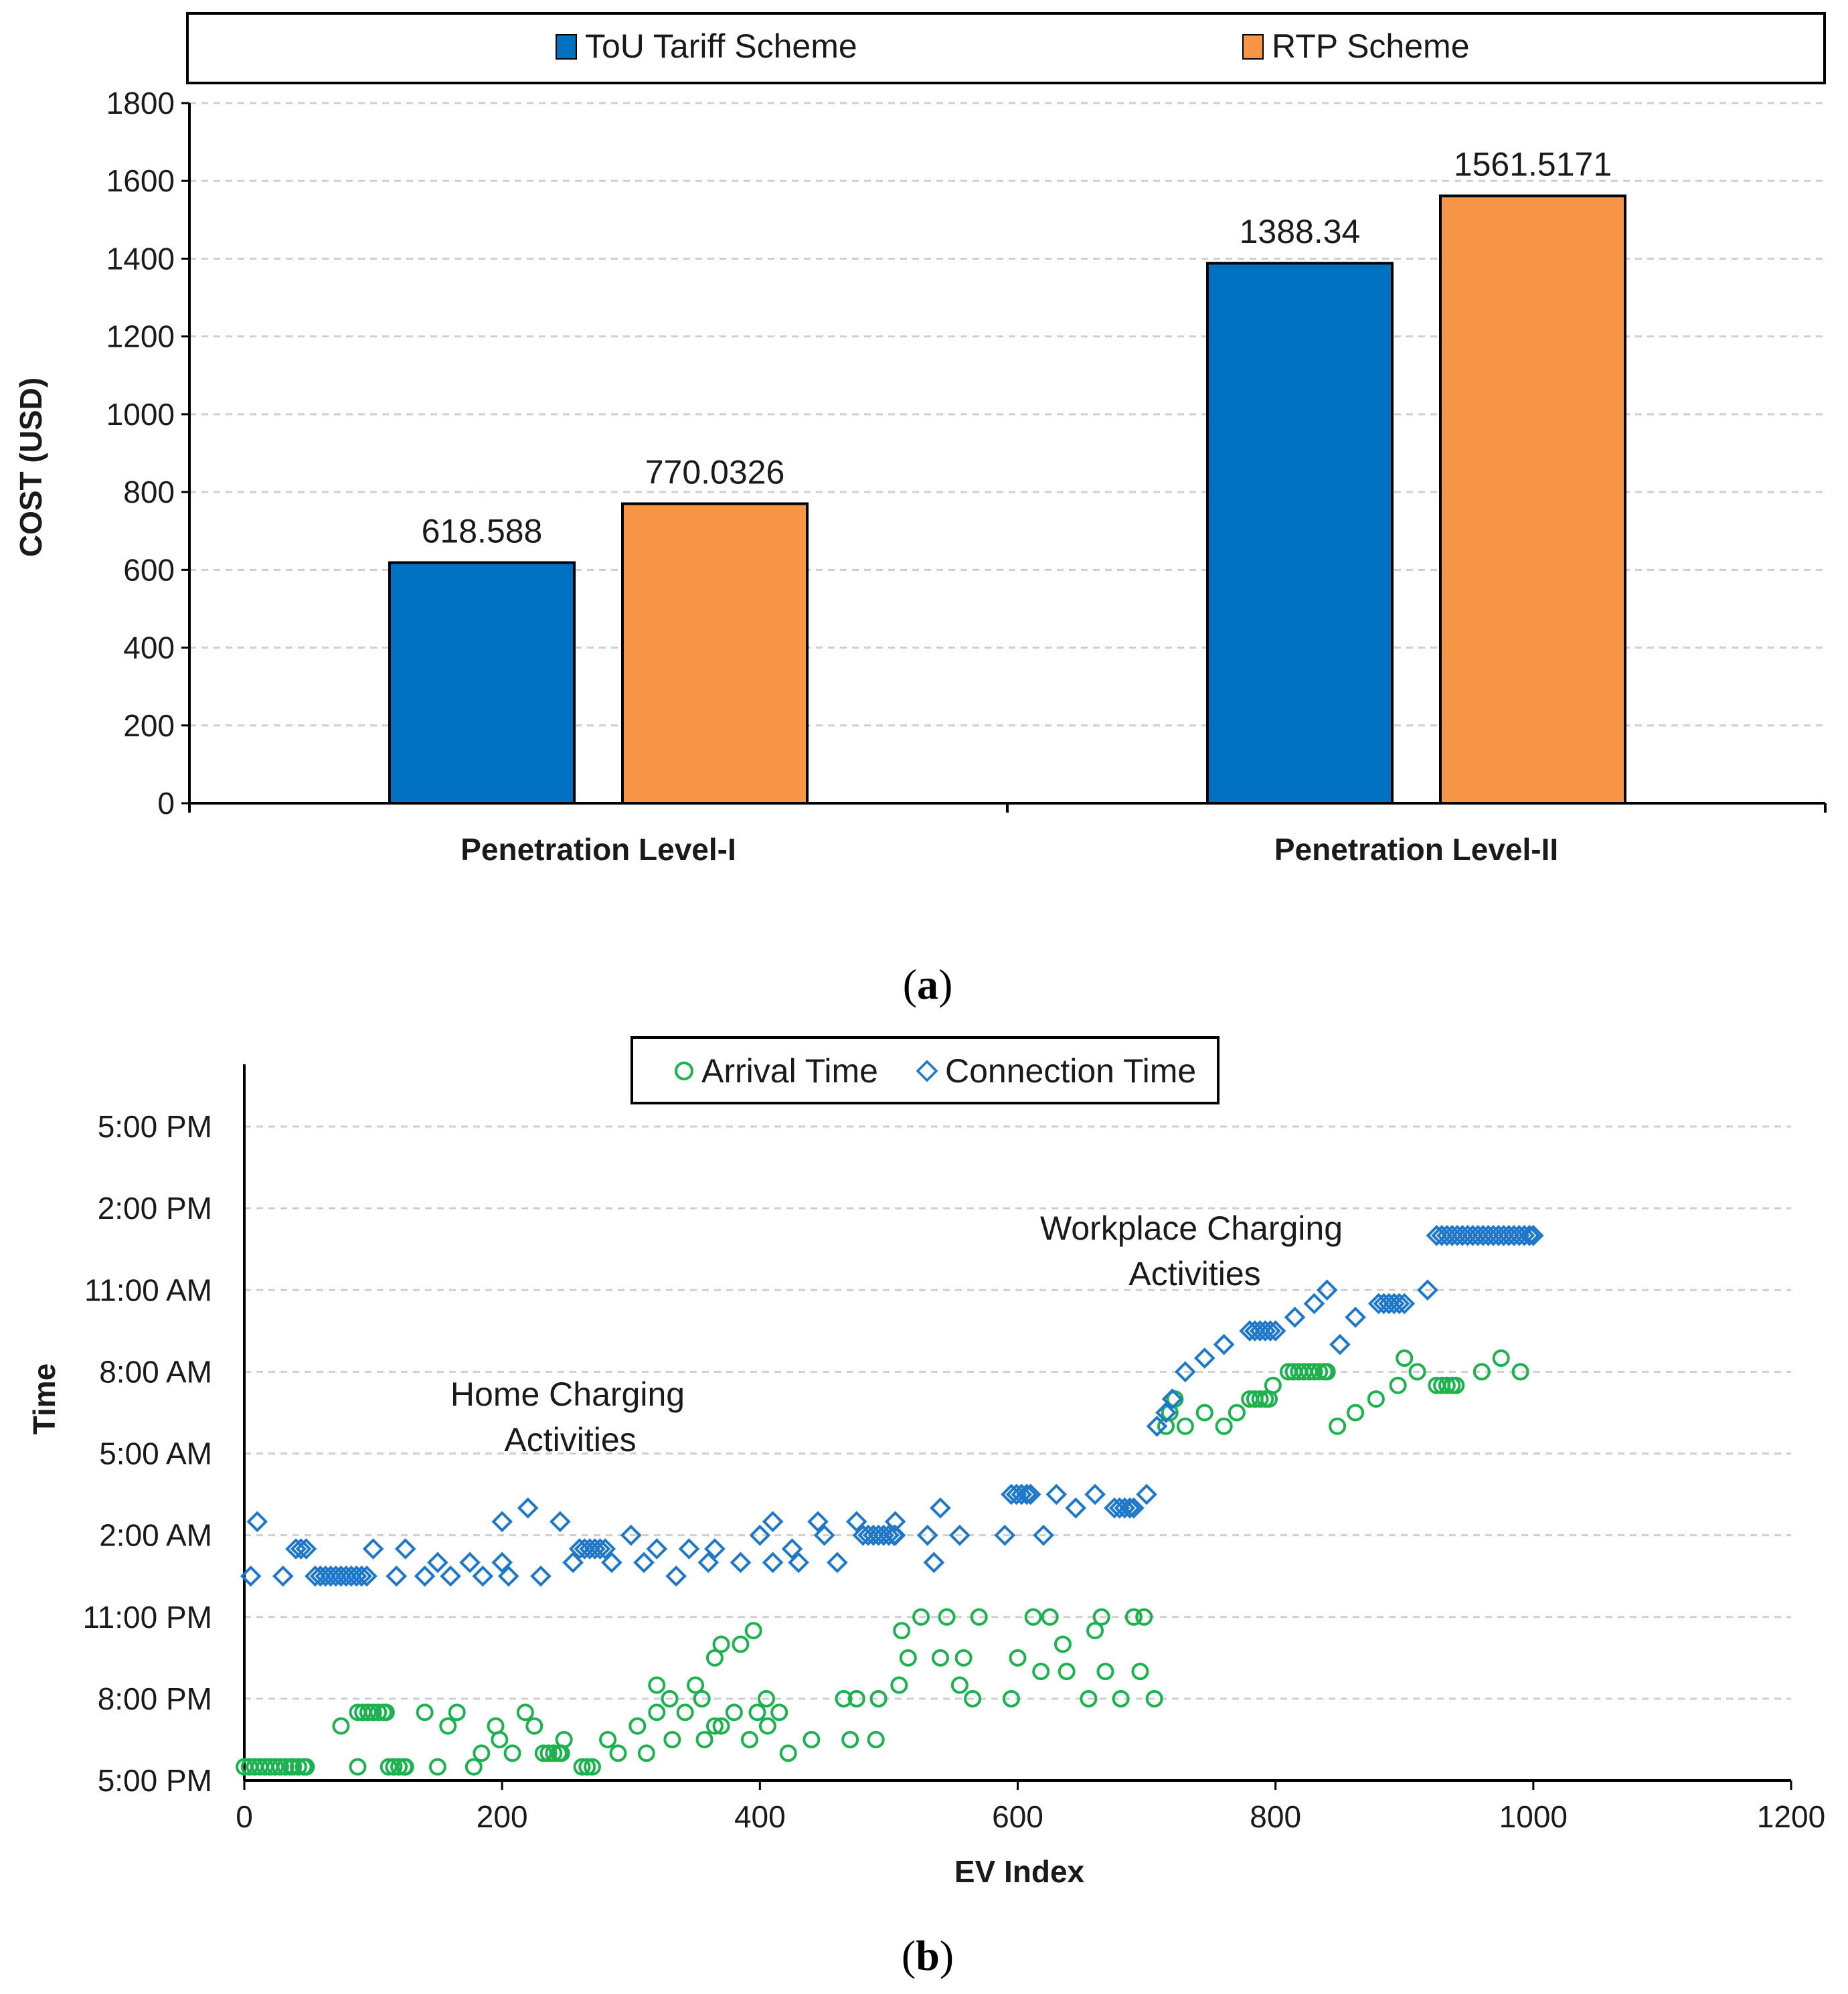  Describe the element at coordinates (502, 1816) in the screenshot. I see `scatter-x-tick-label: 200` at that location.